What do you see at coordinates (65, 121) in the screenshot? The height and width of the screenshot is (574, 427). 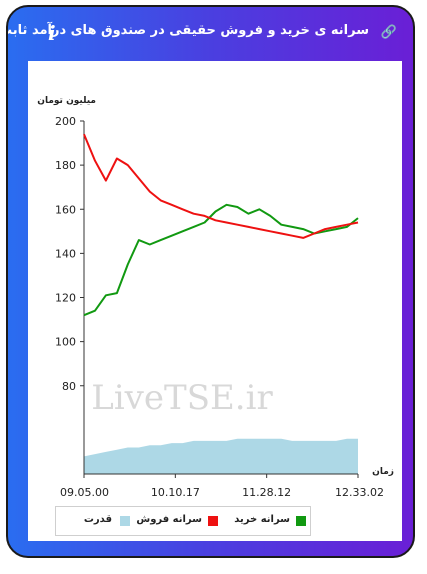 I see `y-tick-label: 200` at bounding box center [65, 121].